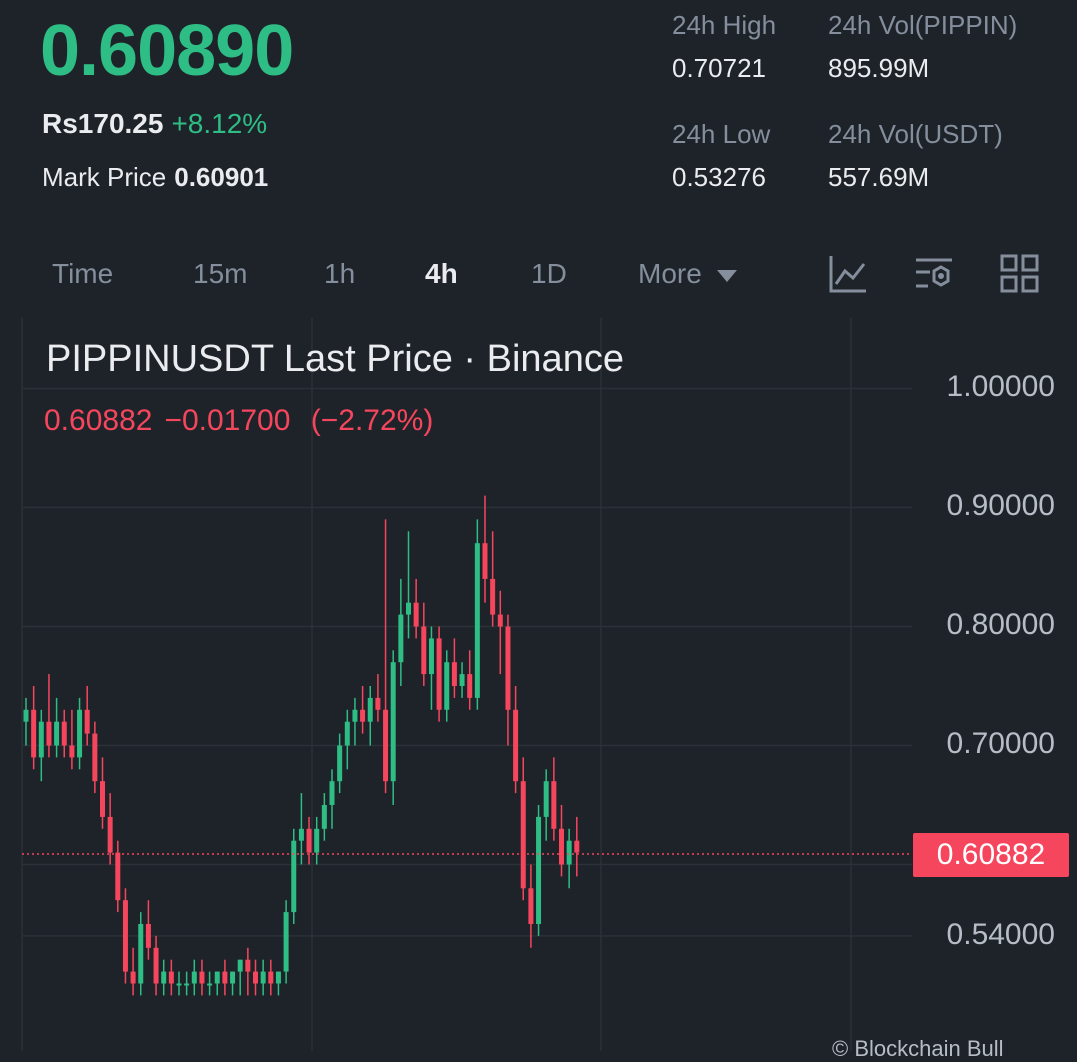 This screenshot has height=1062, width=1077. I want to click on interval-tabs: Time 15m 1h 4h 1D More, so click(538, 280).